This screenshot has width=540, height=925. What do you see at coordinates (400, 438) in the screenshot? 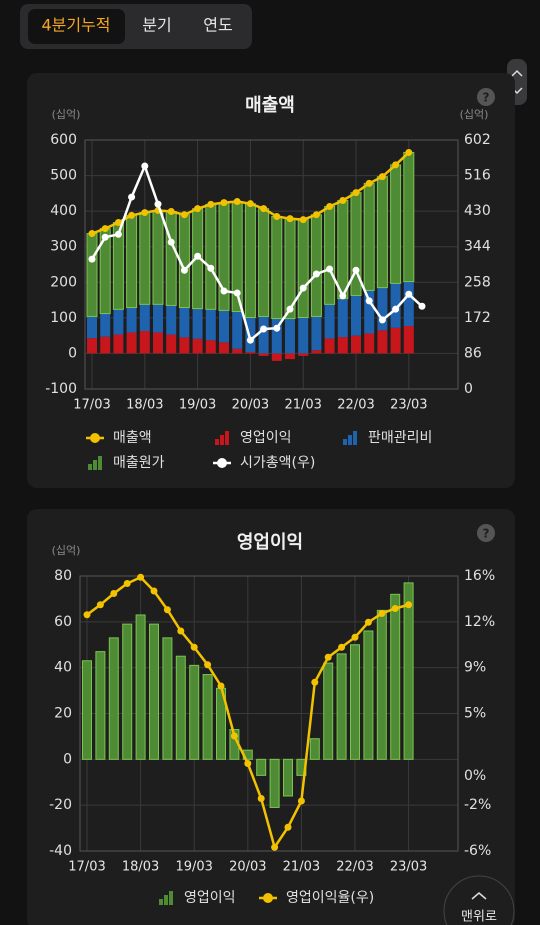
I see `legend-label: 판매관리비` at bounding box center [400, 438].